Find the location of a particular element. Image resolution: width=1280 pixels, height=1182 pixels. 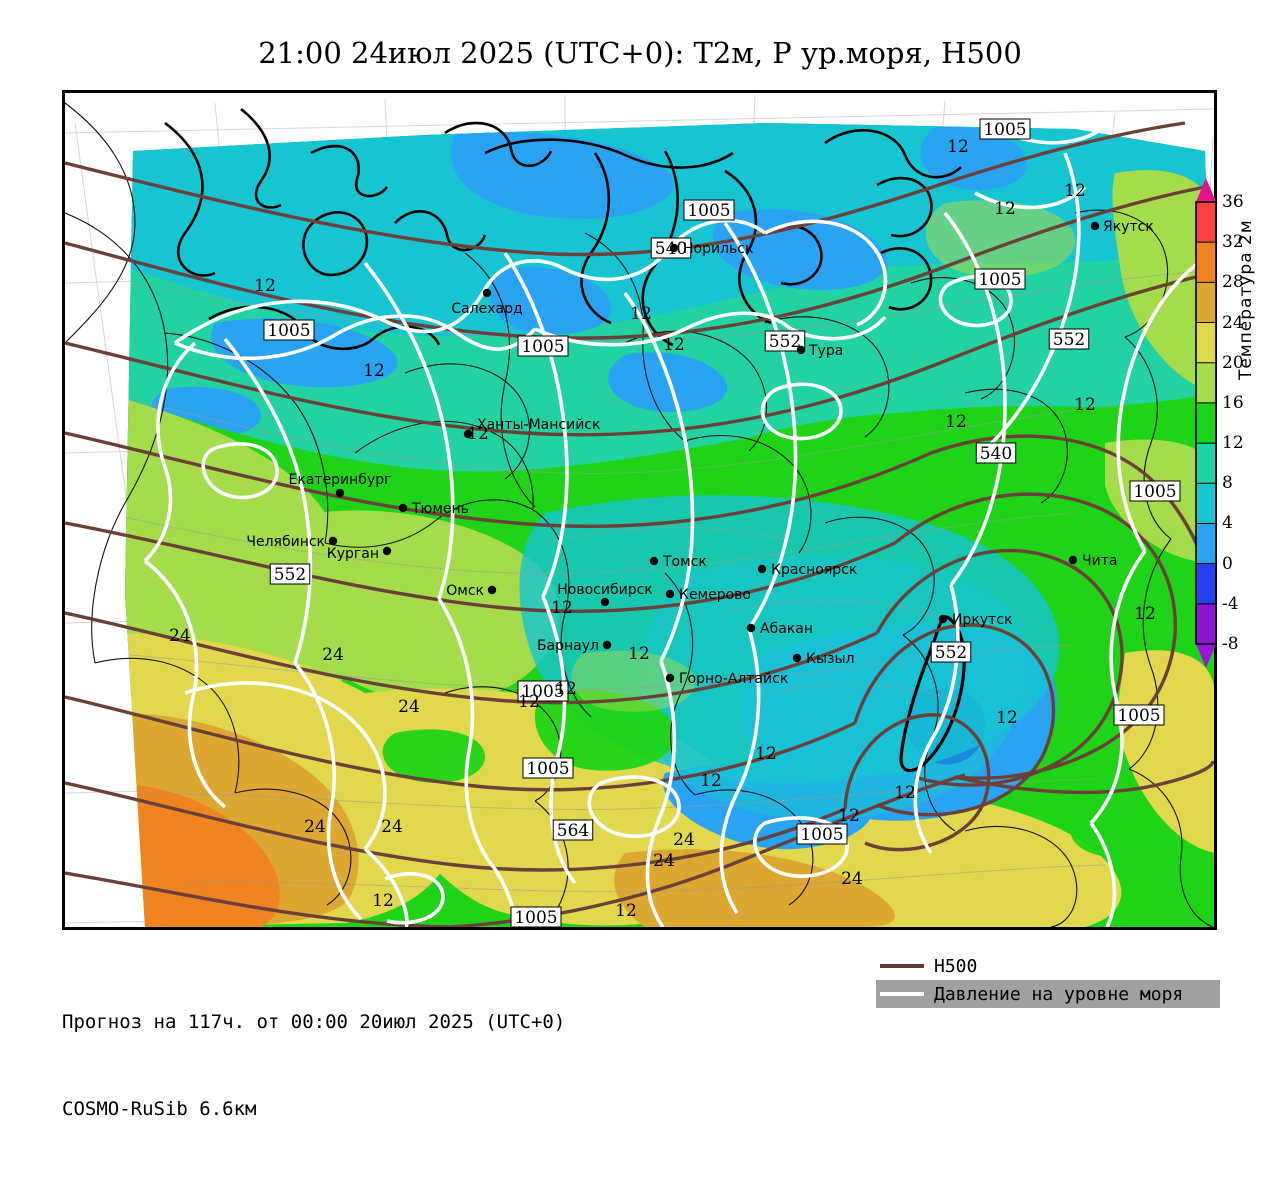

city-marker: Барнаул is located at coordinates (574, 646).